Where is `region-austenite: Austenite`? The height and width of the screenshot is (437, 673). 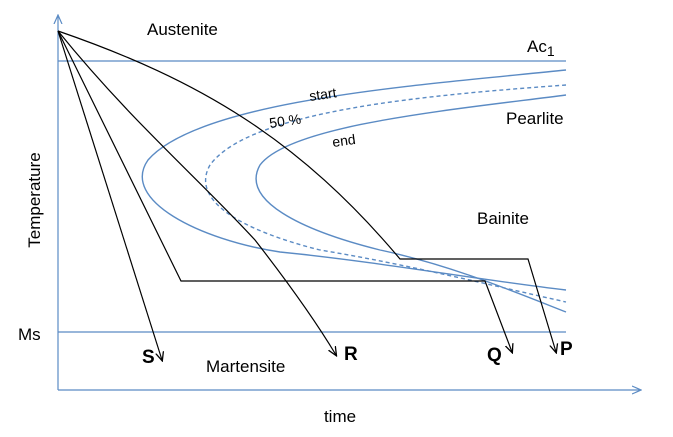
region-austenite: Austenite is located at coordinates (182, 29).